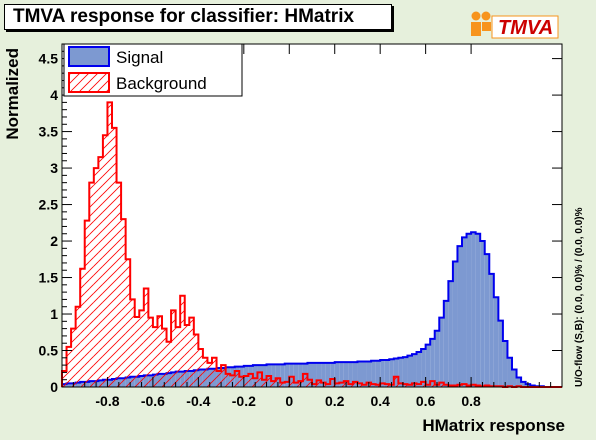 The height and width of the screenshot is (440, 596). I want to click on y-tick-label: 1.5, so click(49, 278).